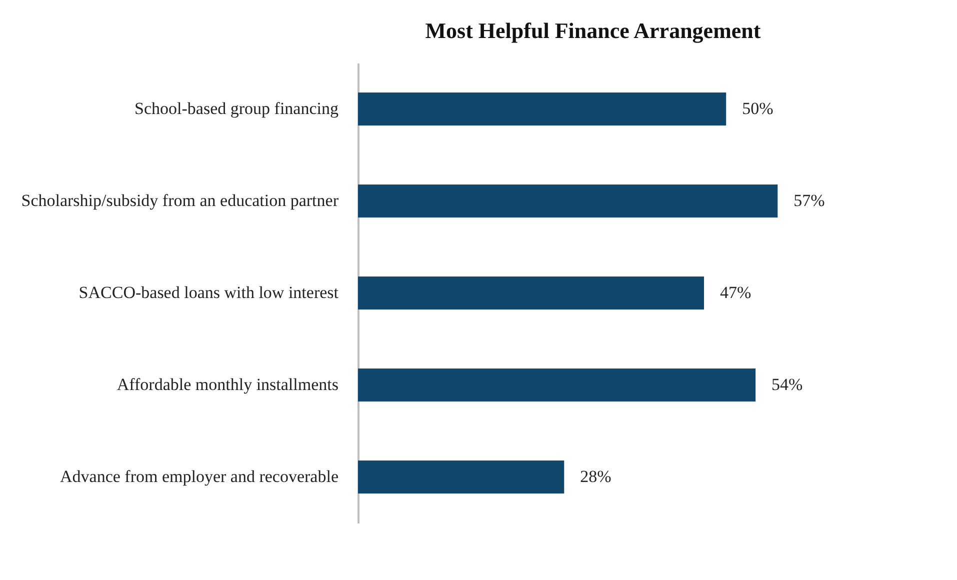 This screenshot has height=580, width=957. I want to click on y-tick-label: Scholarship/subsidy from an education partner, so click(180, 200).